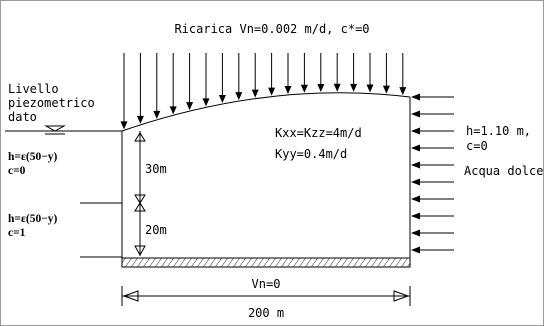 The height and width of the screenshot is (326, 544). What do you see at coordinates (477, 146) in the screenshot?
I see `right-concentration: c=0` at bounding box center [477, 146].